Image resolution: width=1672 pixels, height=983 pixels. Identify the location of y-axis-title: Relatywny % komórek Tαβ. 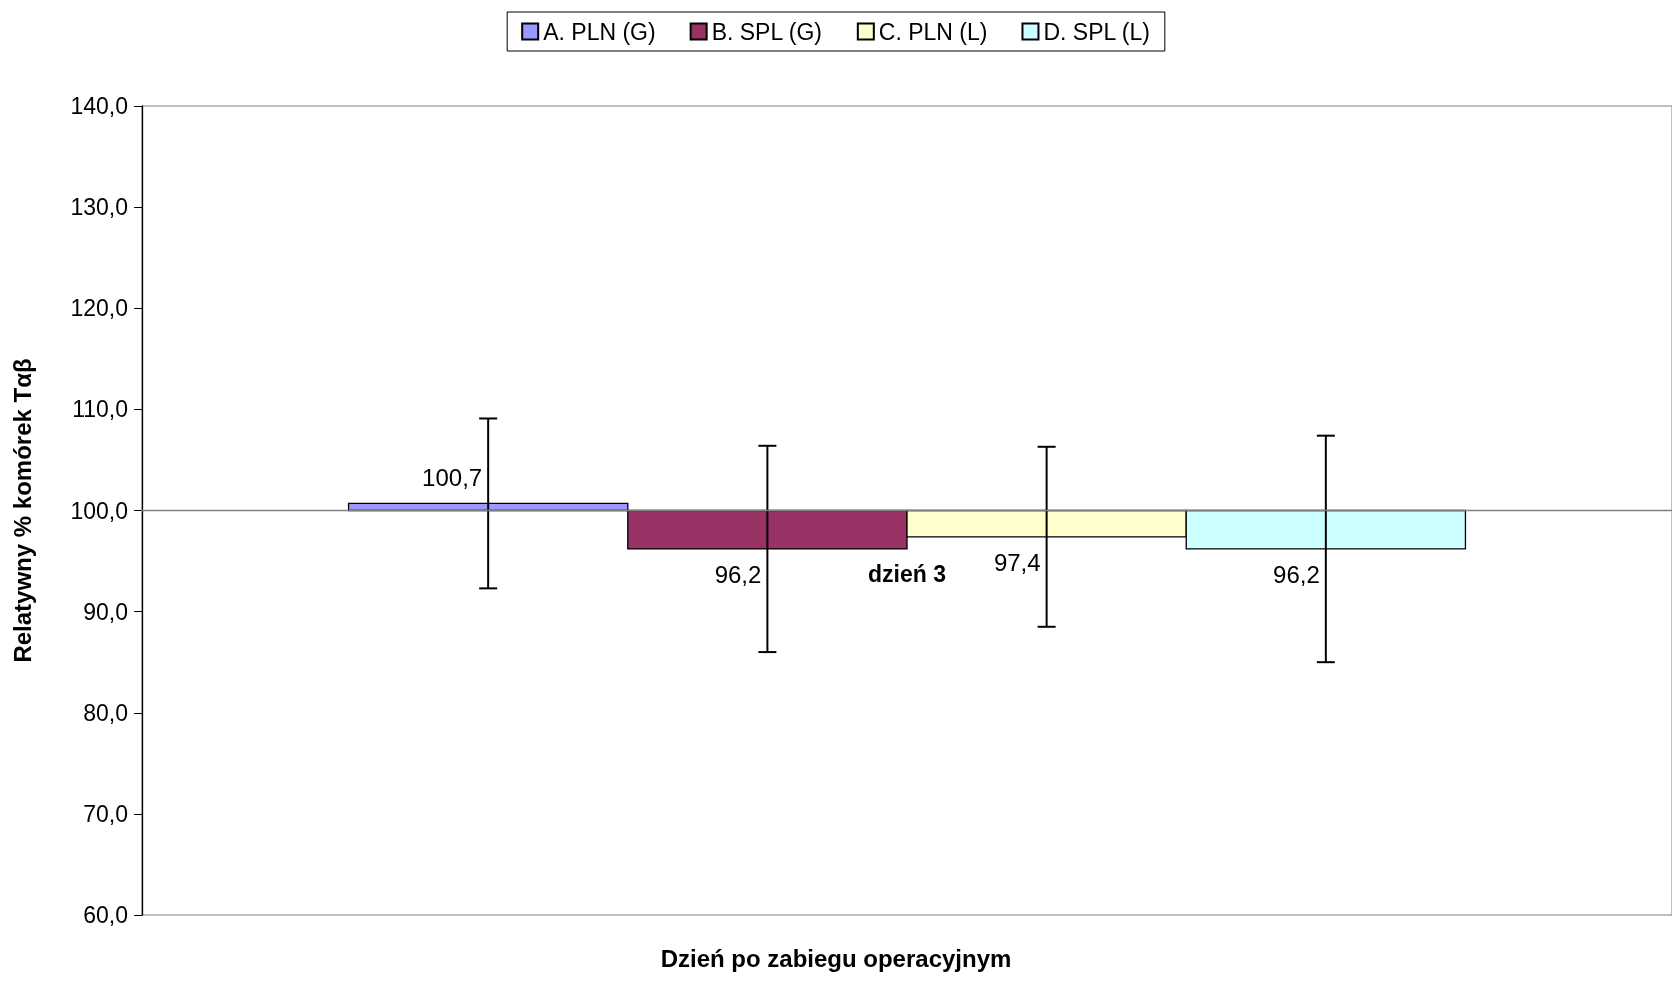
(22, 510).